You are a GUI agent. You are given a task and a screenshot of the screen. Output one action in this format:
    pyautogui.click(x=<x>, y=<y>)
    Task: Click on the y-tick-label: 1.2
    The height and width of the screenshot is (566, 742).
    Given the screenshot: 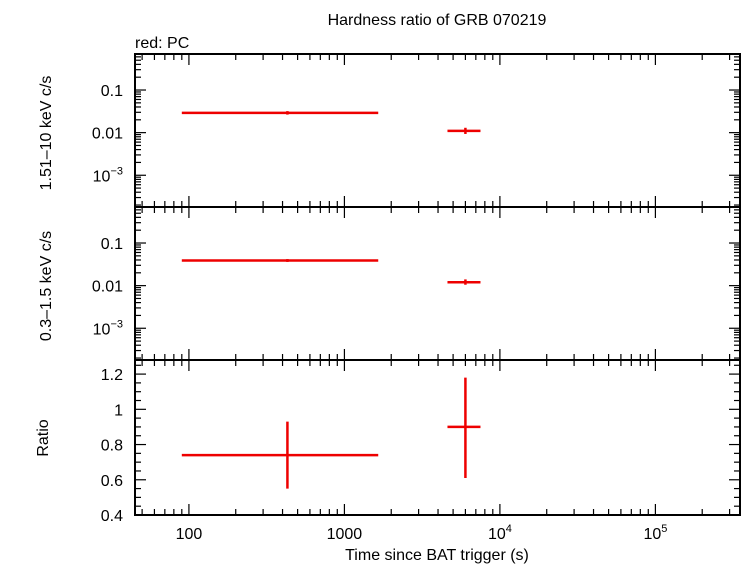 What is the action you would take?
    pyautogui.click(x=112, y=375)
    